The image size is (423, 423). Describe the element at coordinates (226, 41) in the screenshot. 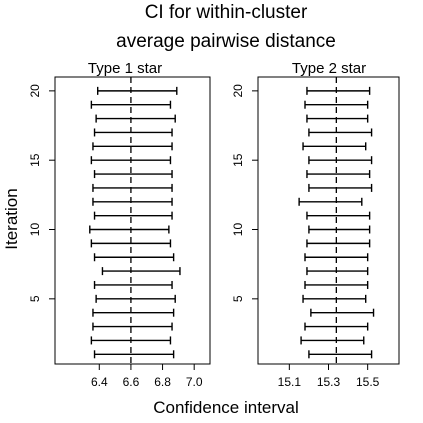

I see `chart-title-line-2: average pairwise distance` at that location.